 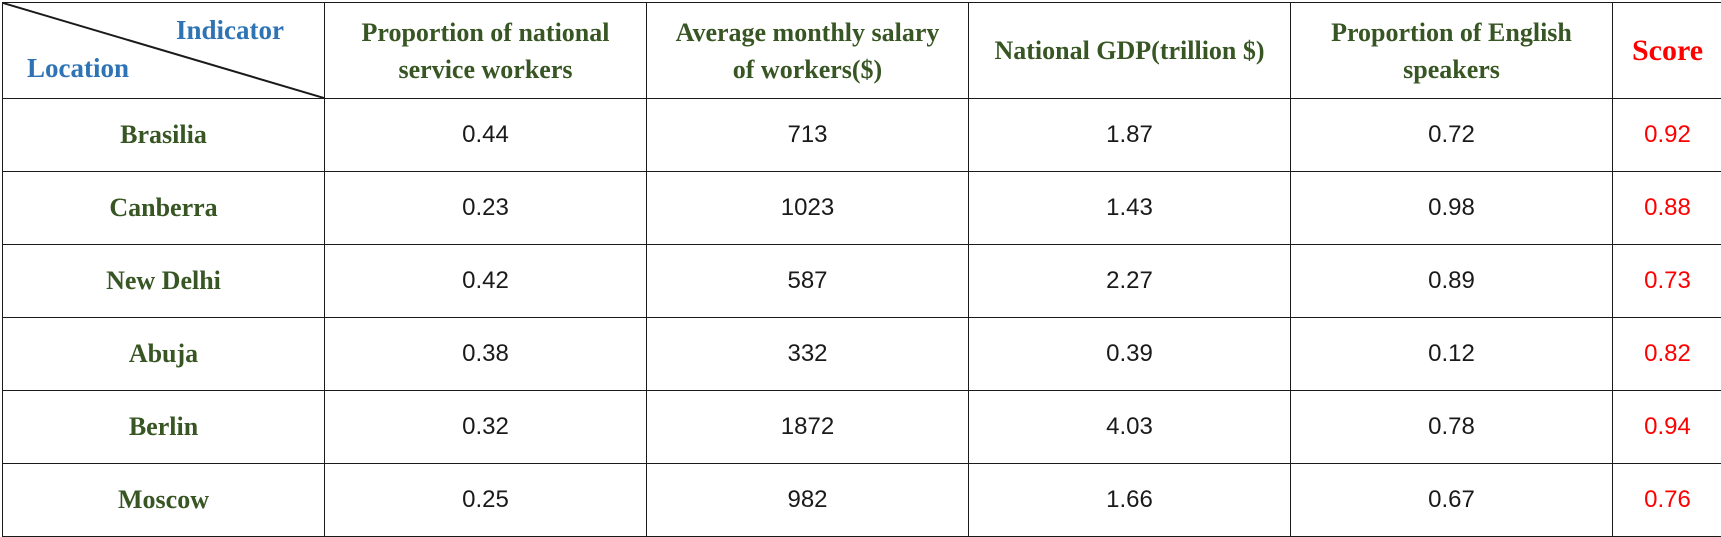 What do you see at coordinates (1452, 281) in the screenshot?
I see `cell-english-speakers: 0.89` at bounding box center [1452, 281].